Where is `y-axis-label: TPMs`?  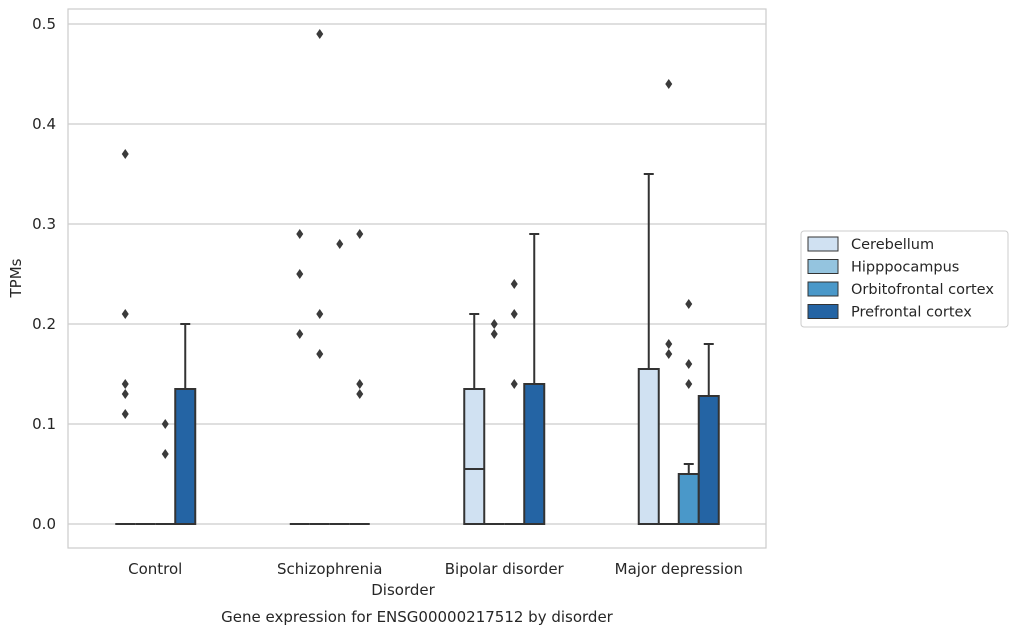 y-axis-label: TPMs is located at coordinates (16, 278).